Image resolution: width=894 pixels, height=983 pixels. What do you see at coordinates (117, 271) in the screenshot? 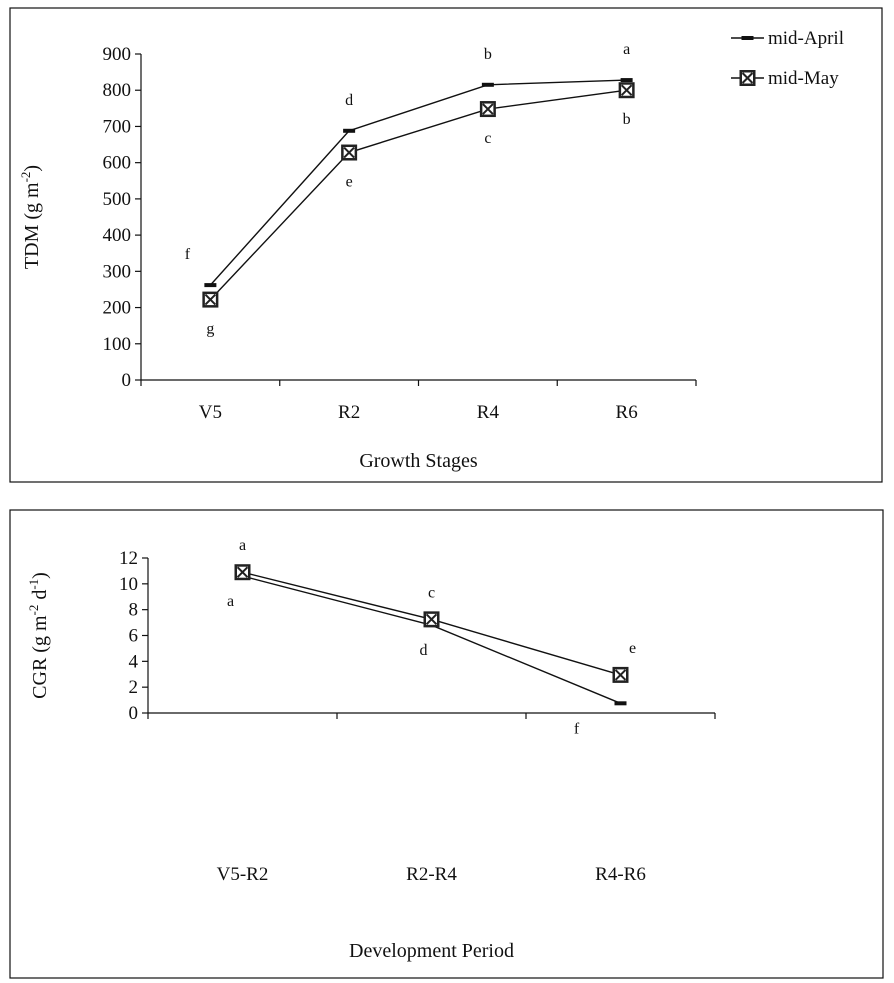
I see `y-tick-label: 300` at bounding box center [117, 271].